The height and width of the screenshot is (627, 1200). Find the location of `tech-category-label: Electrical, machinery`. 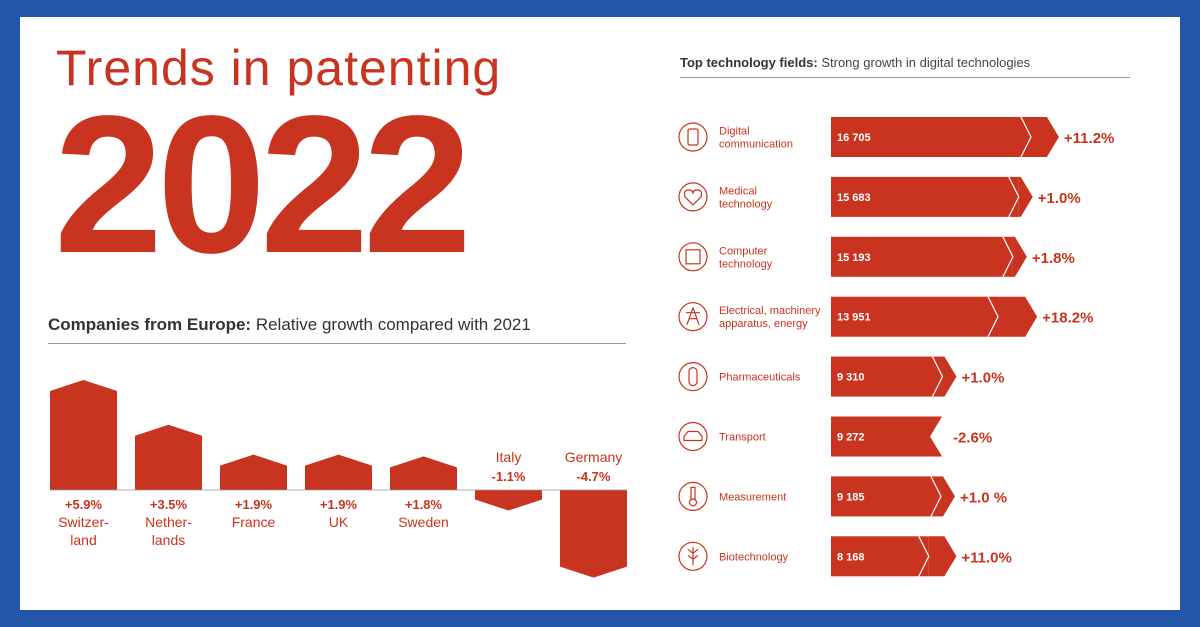

tech-category-label: Electrical, machinery is located at coordinates (770, 311).